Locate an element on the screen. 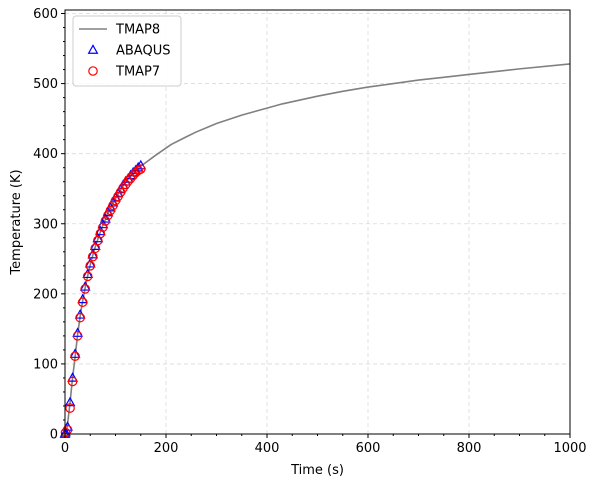  x-tick-label: 400 is located at coordinates (267, 448).